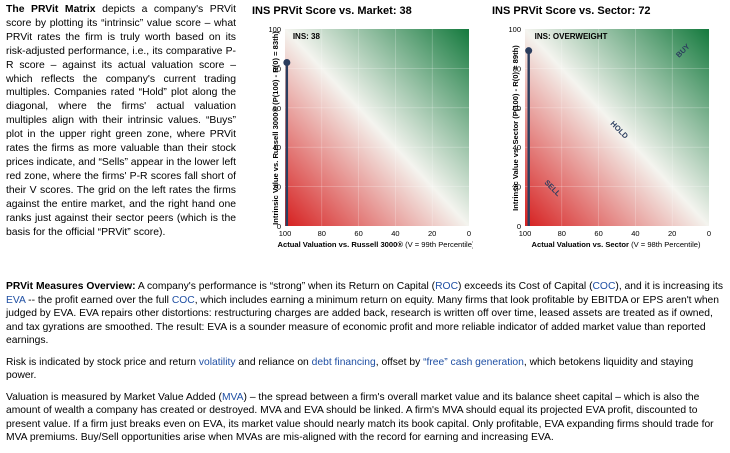 The image size is (730, 453). Describe the element at coordinates (571, 11) in the screenshot. I see `sector-matrix-title: INS PRVit Score vs. Sector: 72` at that location.